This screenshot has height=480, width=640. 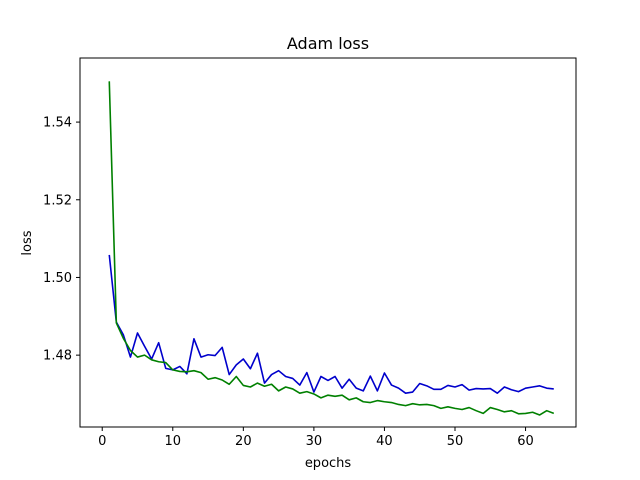 What do you see at coordinates (384, 441) in the screenshot?
I see `x-tick-label: 40` at bounding box center [384, 441].